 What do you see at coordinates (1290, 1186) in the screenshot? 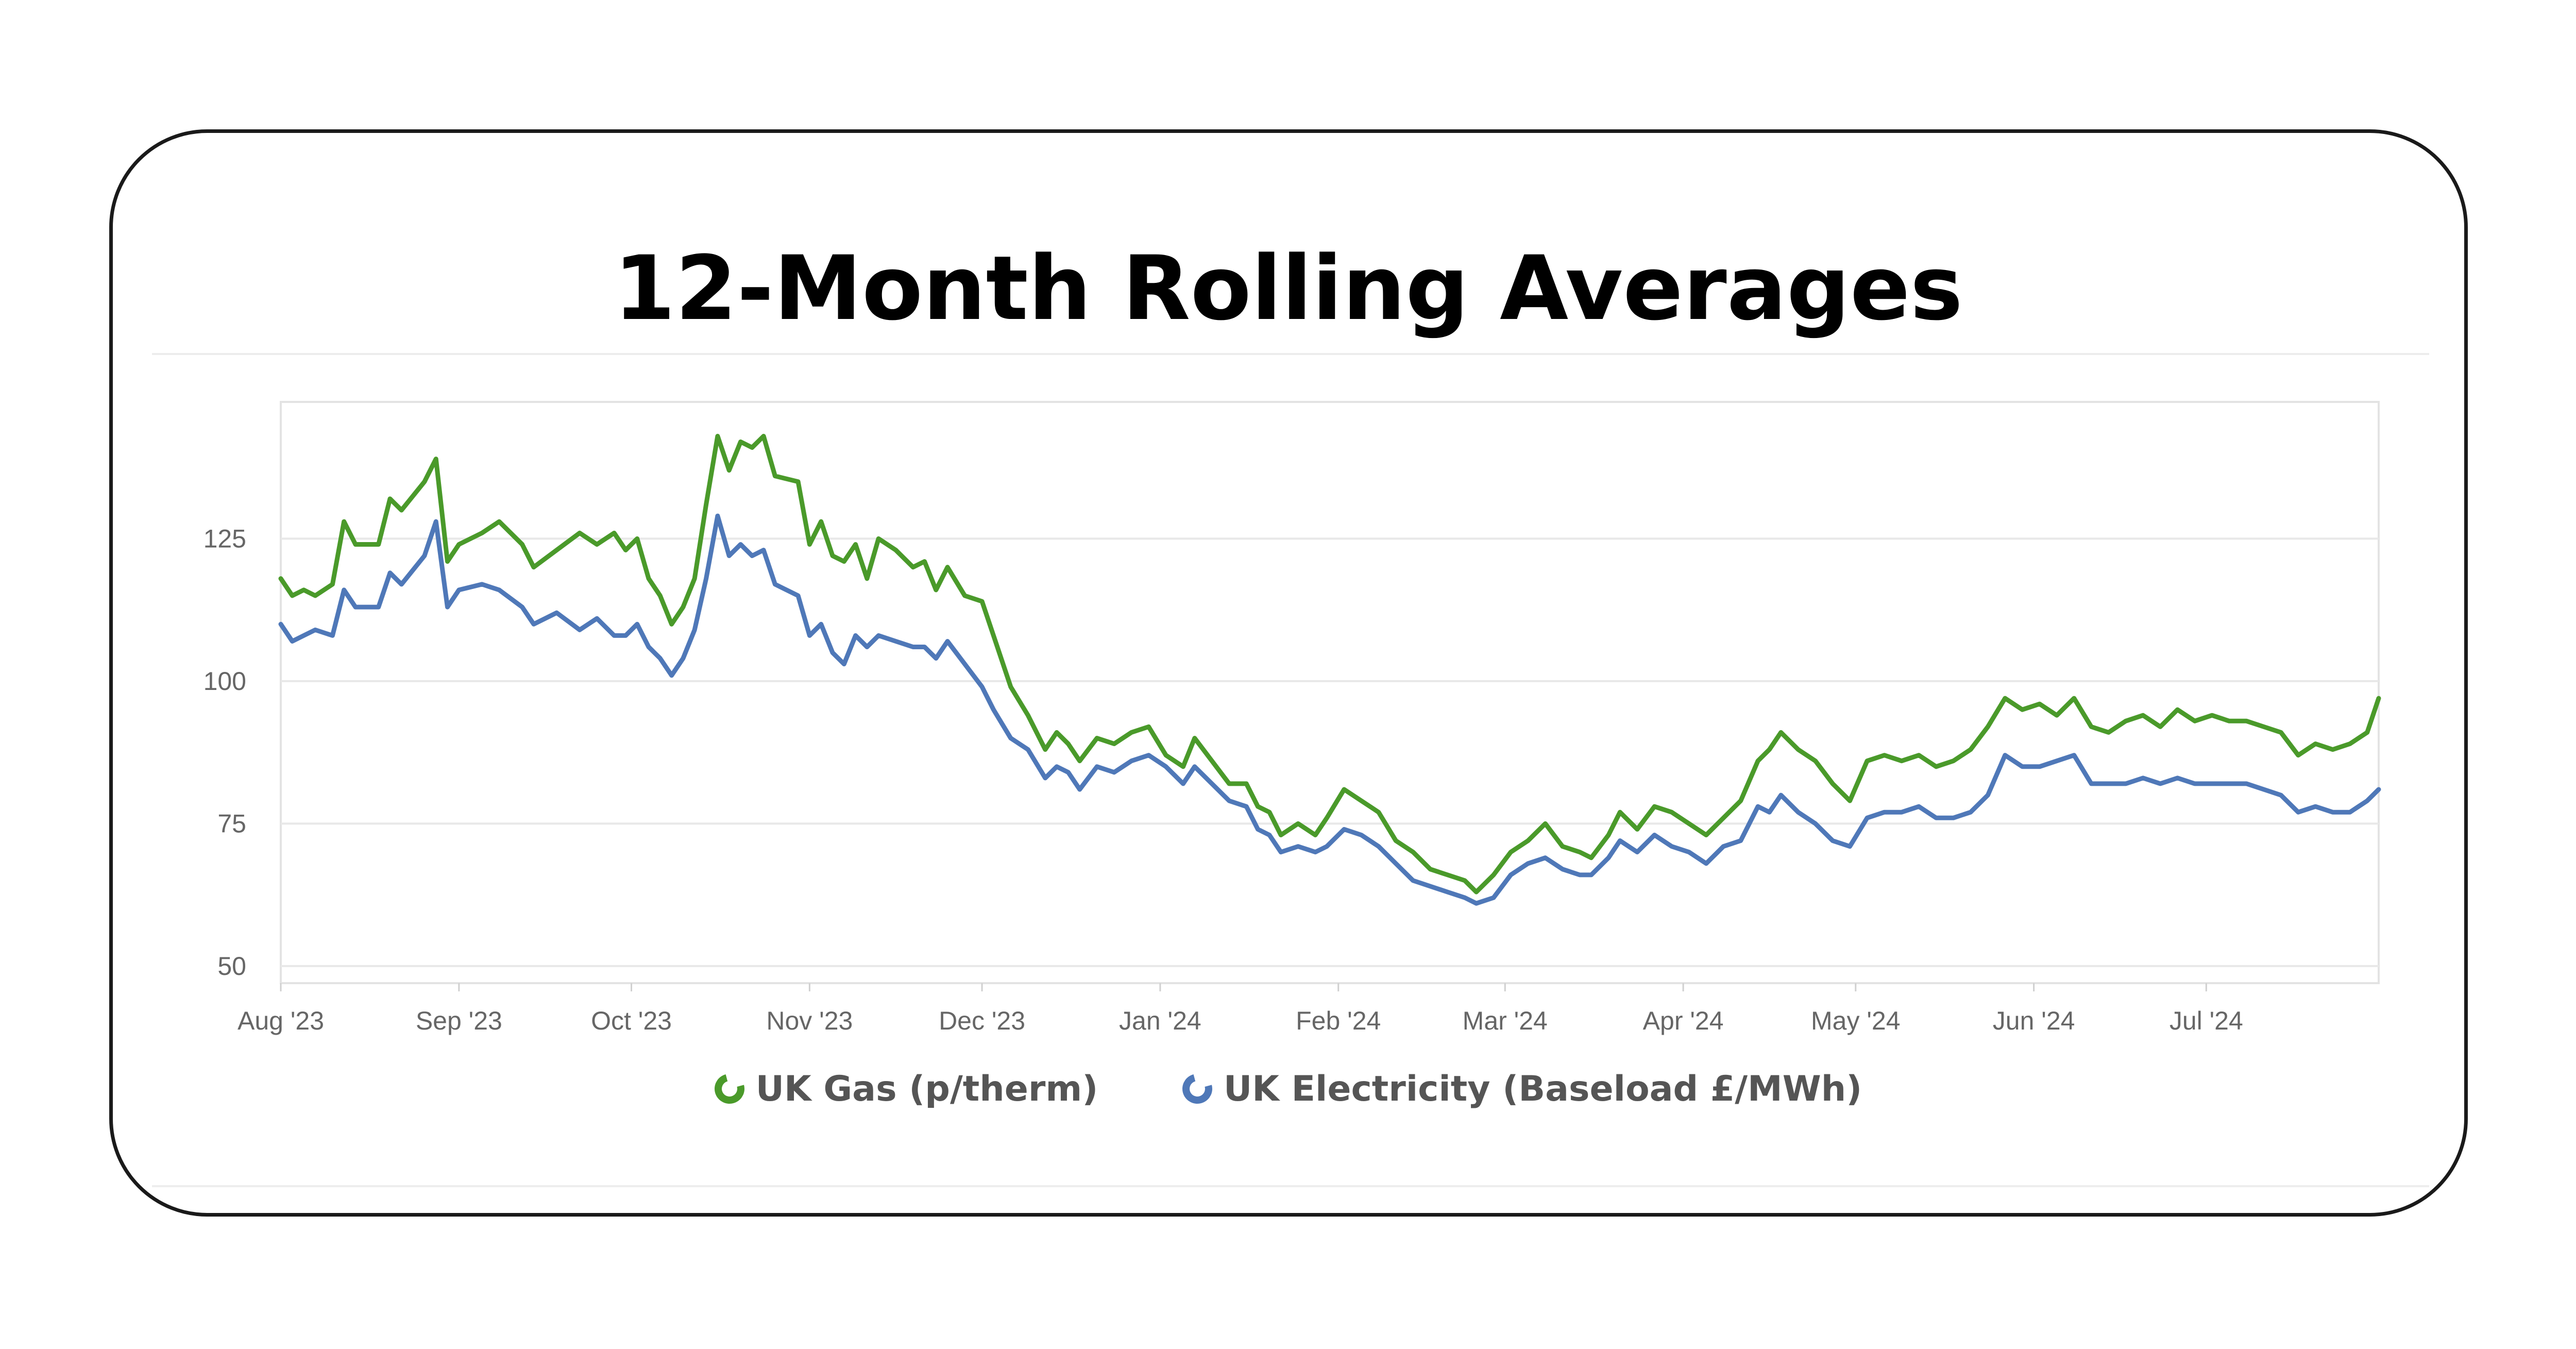
I see `bottom-divider` at bounding box center [1290, 1186].